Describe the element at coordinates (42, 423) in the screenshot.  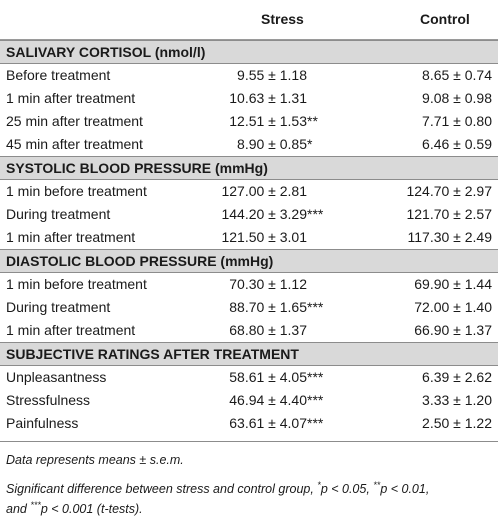
I see `row-label: Painfulness` at that location.